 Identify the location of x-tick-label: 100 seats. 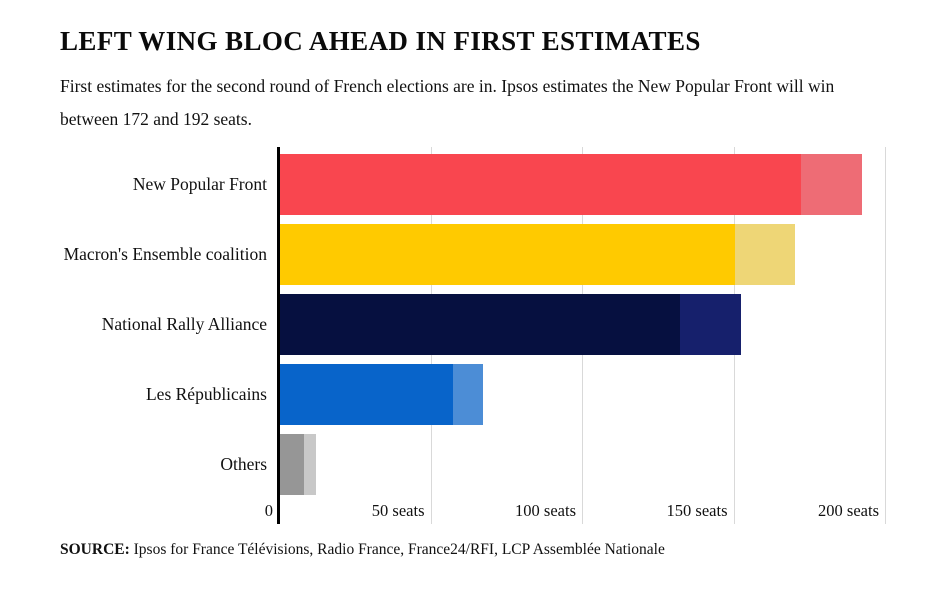
(545, 510).